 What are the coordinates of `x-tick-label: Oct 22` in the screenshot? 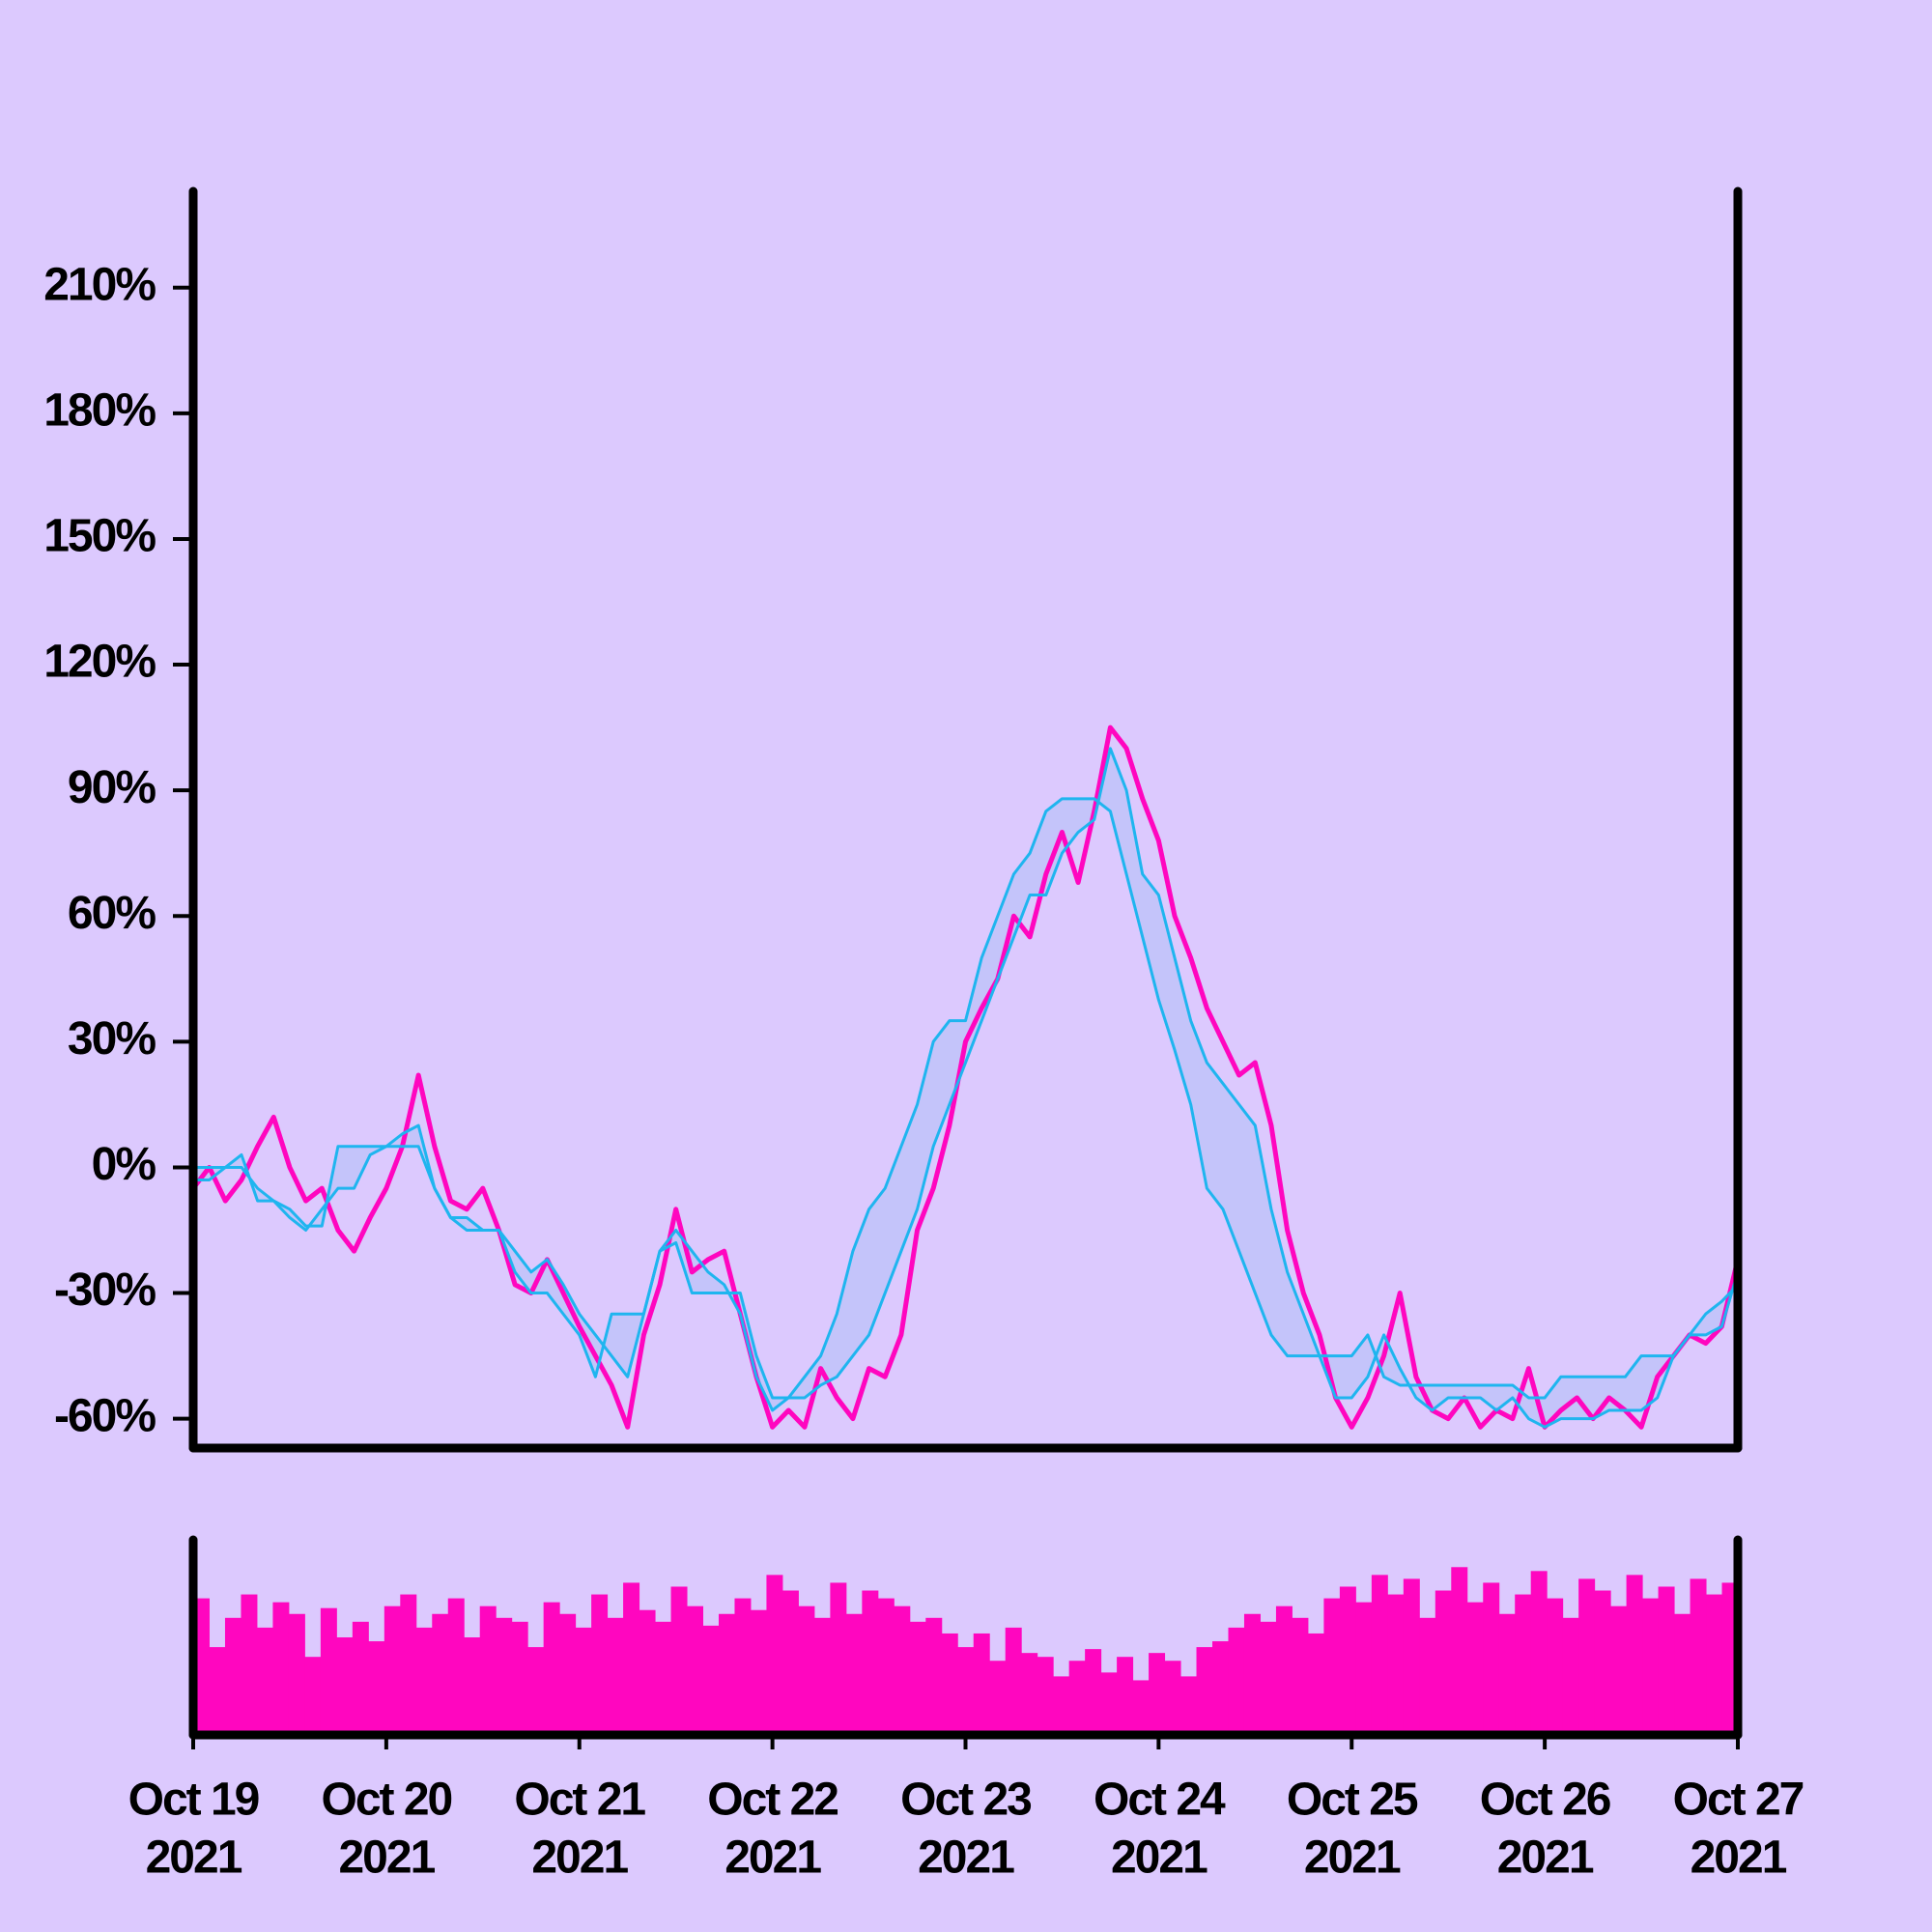 It's located at (772, 1800).